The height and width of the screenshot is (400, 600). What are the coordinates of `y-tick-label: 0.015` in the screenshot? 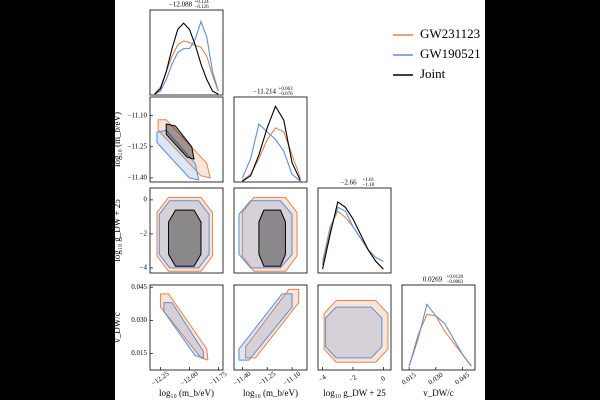 It's located at (139, 353).